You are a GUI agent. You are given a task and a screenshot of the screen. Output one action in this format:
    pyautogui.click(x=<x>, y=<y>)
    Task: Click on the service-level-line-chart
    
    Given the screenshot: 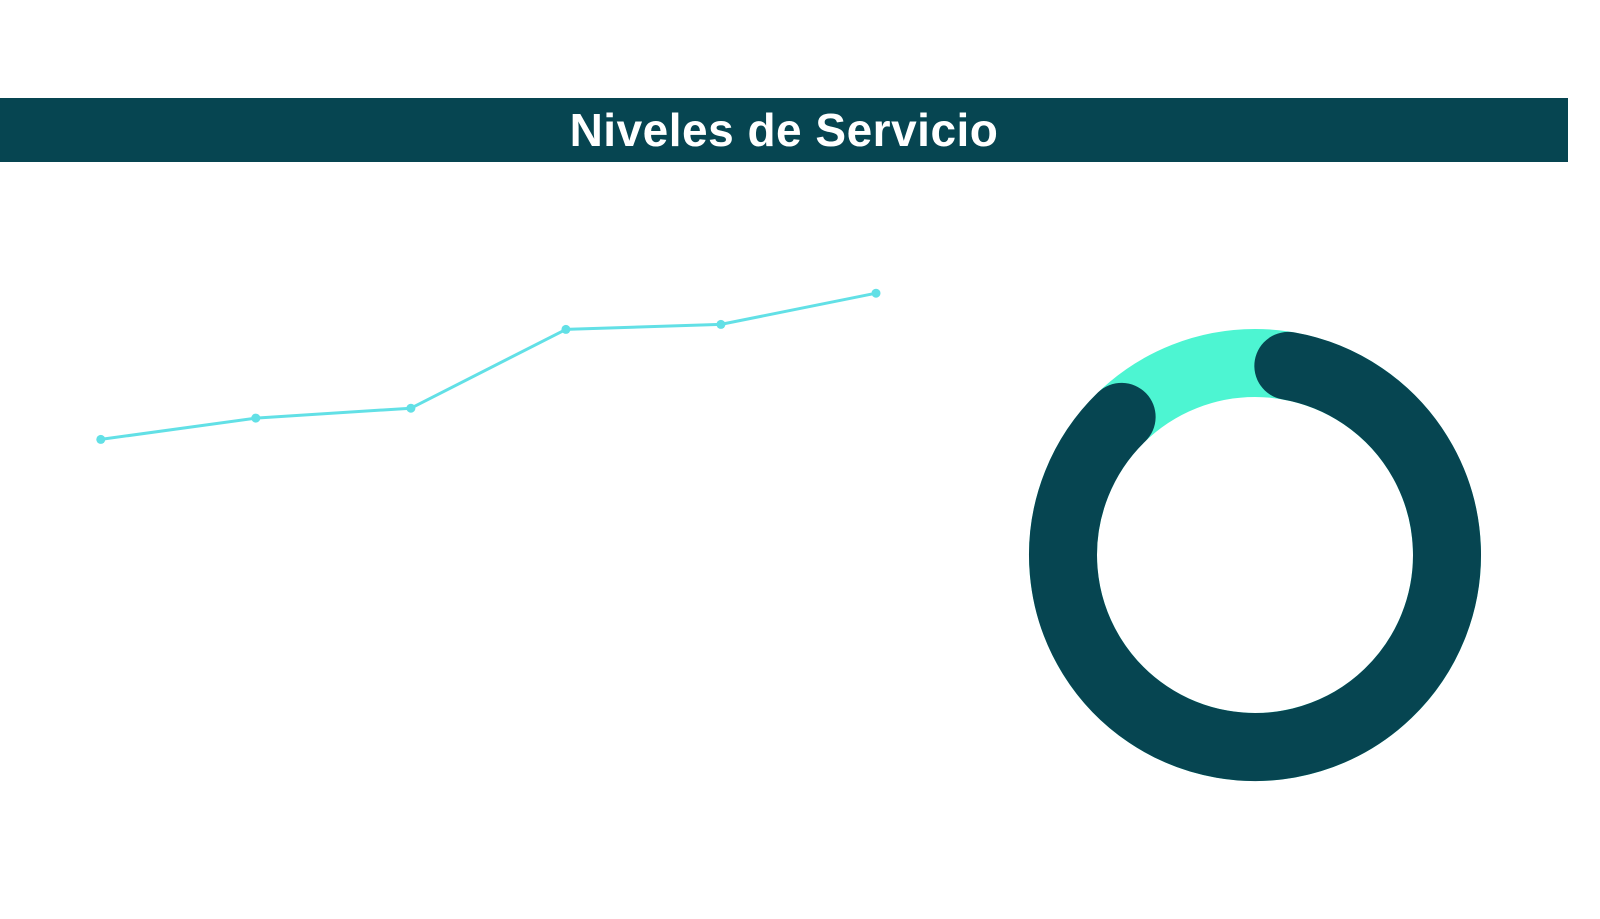 What is the action you would take?
    pyautogui.click(x=488, y=366)
    